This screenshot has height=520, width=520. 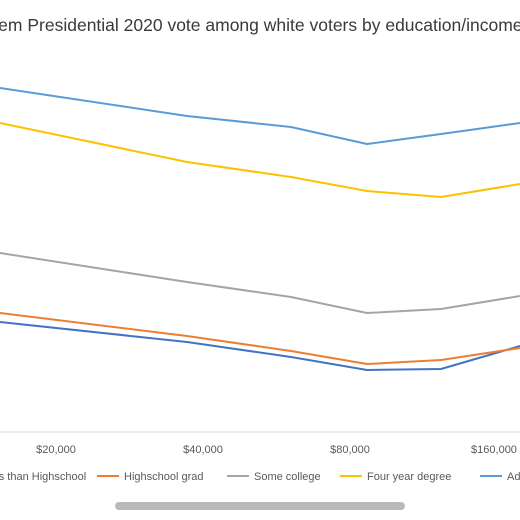 I want to click on legend-label-4: Four year degree, so click(x=409, y=477).